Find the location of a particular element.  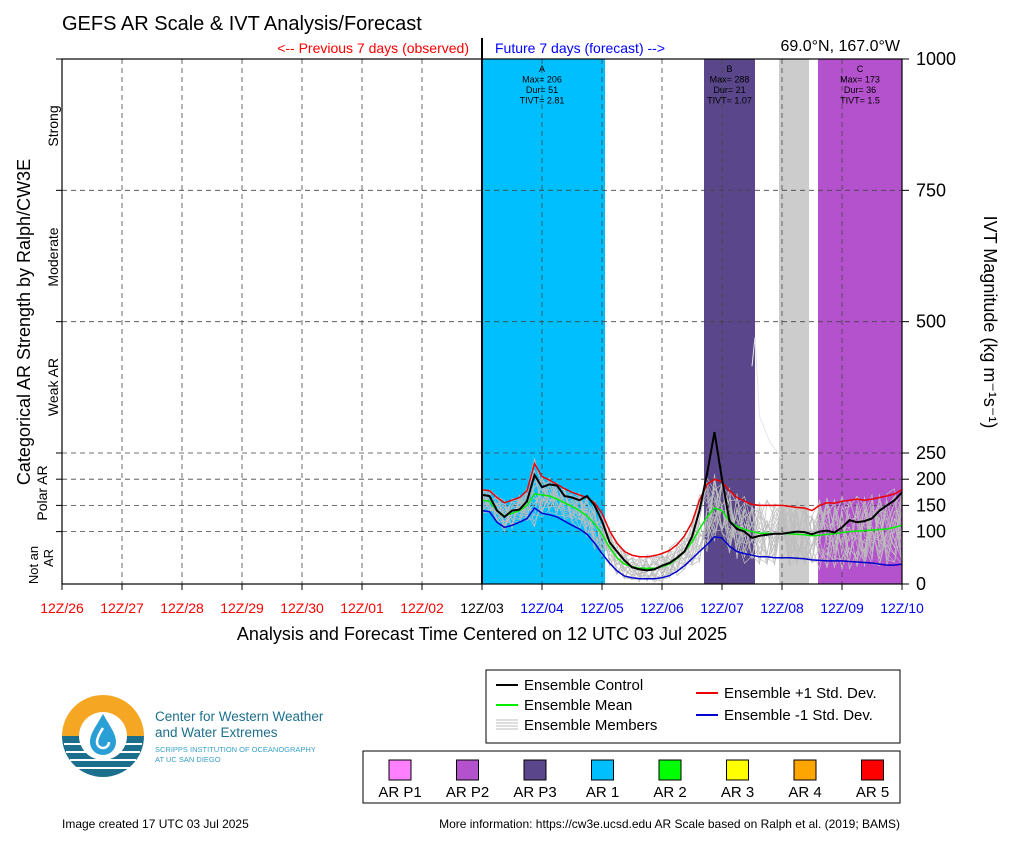

x-tick-label: 12Z/06 is located at coordinates (662, 608).